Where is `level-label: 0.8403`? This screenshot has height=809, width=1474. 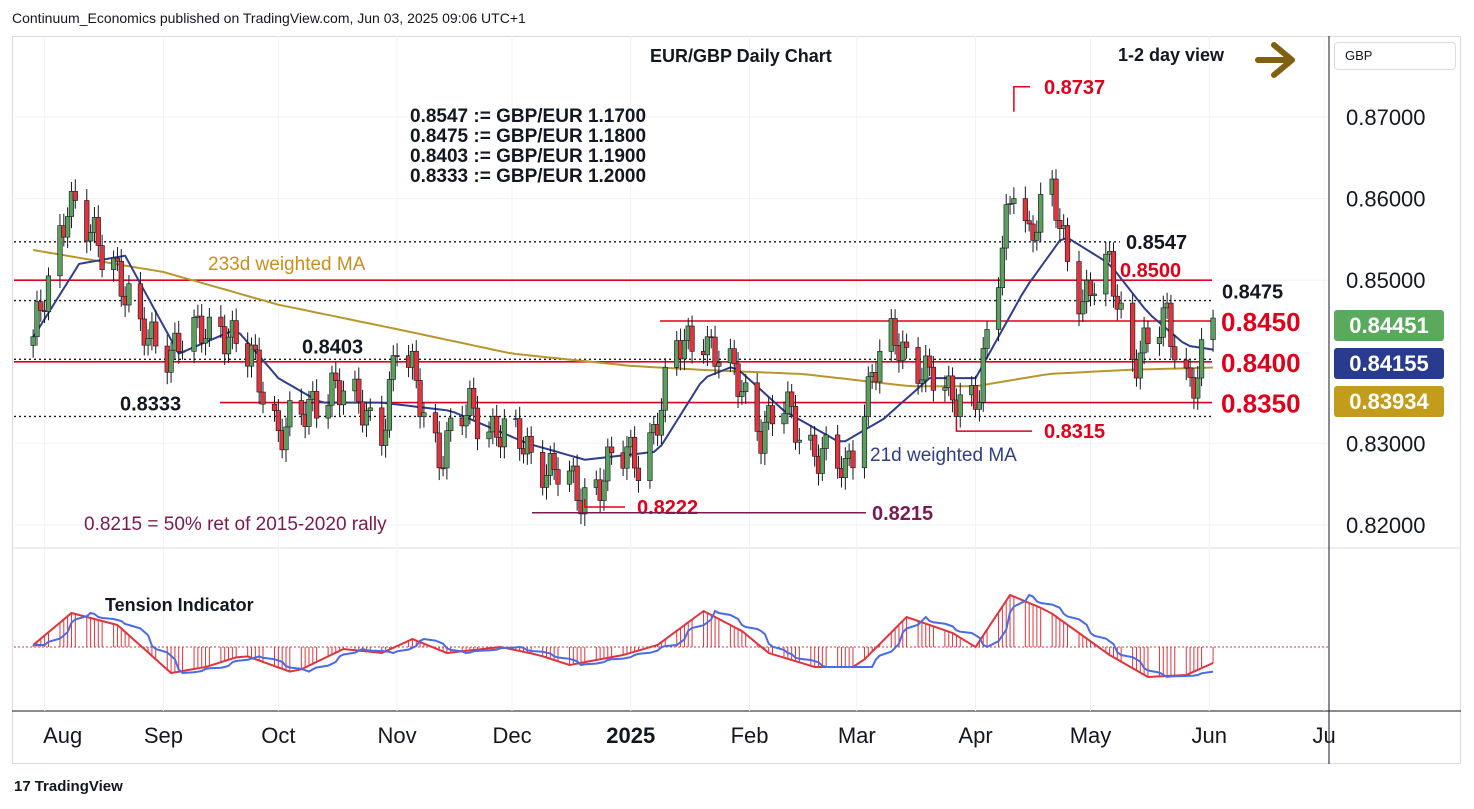 level-label: 0.8403 is located at coordinates (332, 347).